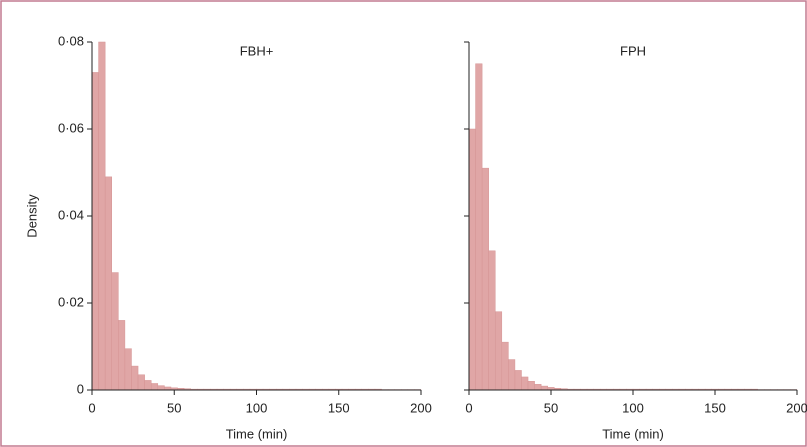 The height and width of the screenshot is (447, 807). What do you see at coordinates (71, 40) in the screenshot?
I see `y-tick-label: 0·08` at bounding box center [71, 40].